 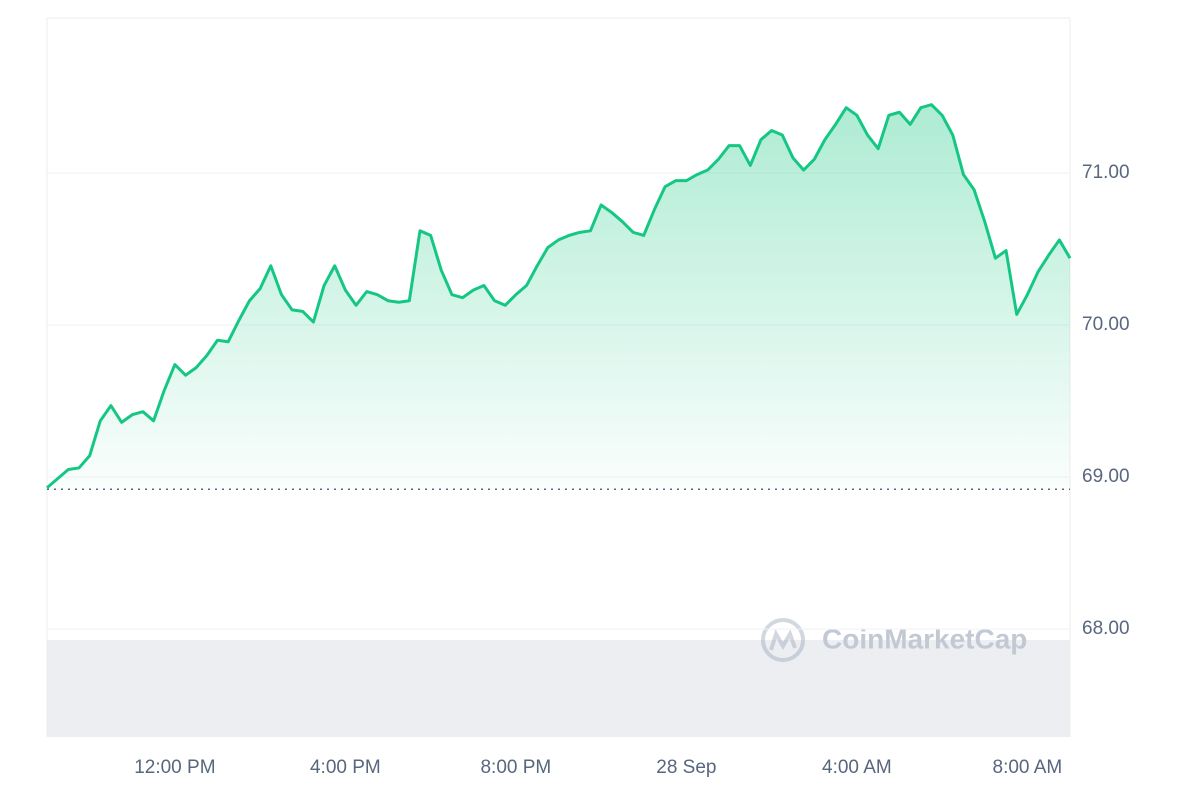 What do you see at coordinates (558, 688) in the screenshot?
I see `volume-band` at bounding box center [558, 688].